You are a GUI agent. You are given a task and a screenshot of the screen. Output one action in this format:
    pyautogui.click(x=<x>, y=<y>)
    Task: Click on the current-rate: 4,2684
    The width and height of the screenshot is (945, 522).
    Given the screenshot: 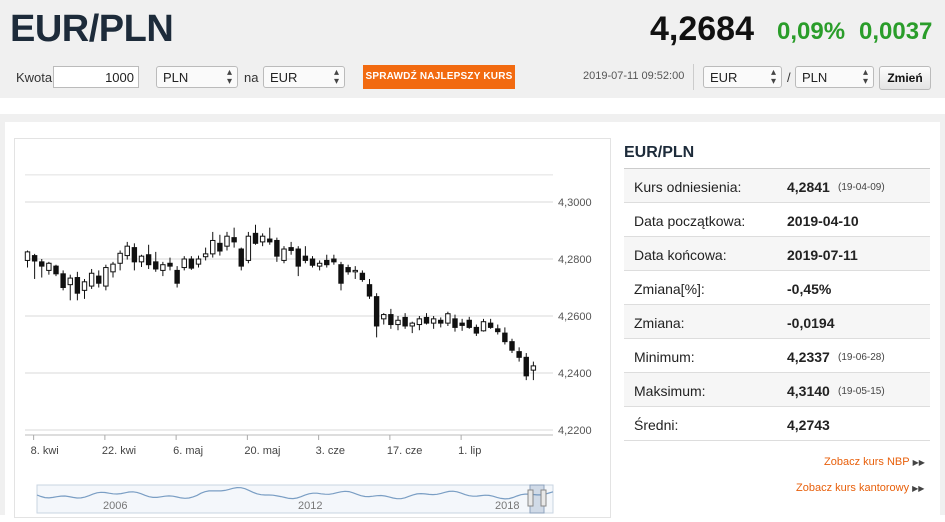 What is the action you would take?
    pyautogui.click(x=702, y=29)
    